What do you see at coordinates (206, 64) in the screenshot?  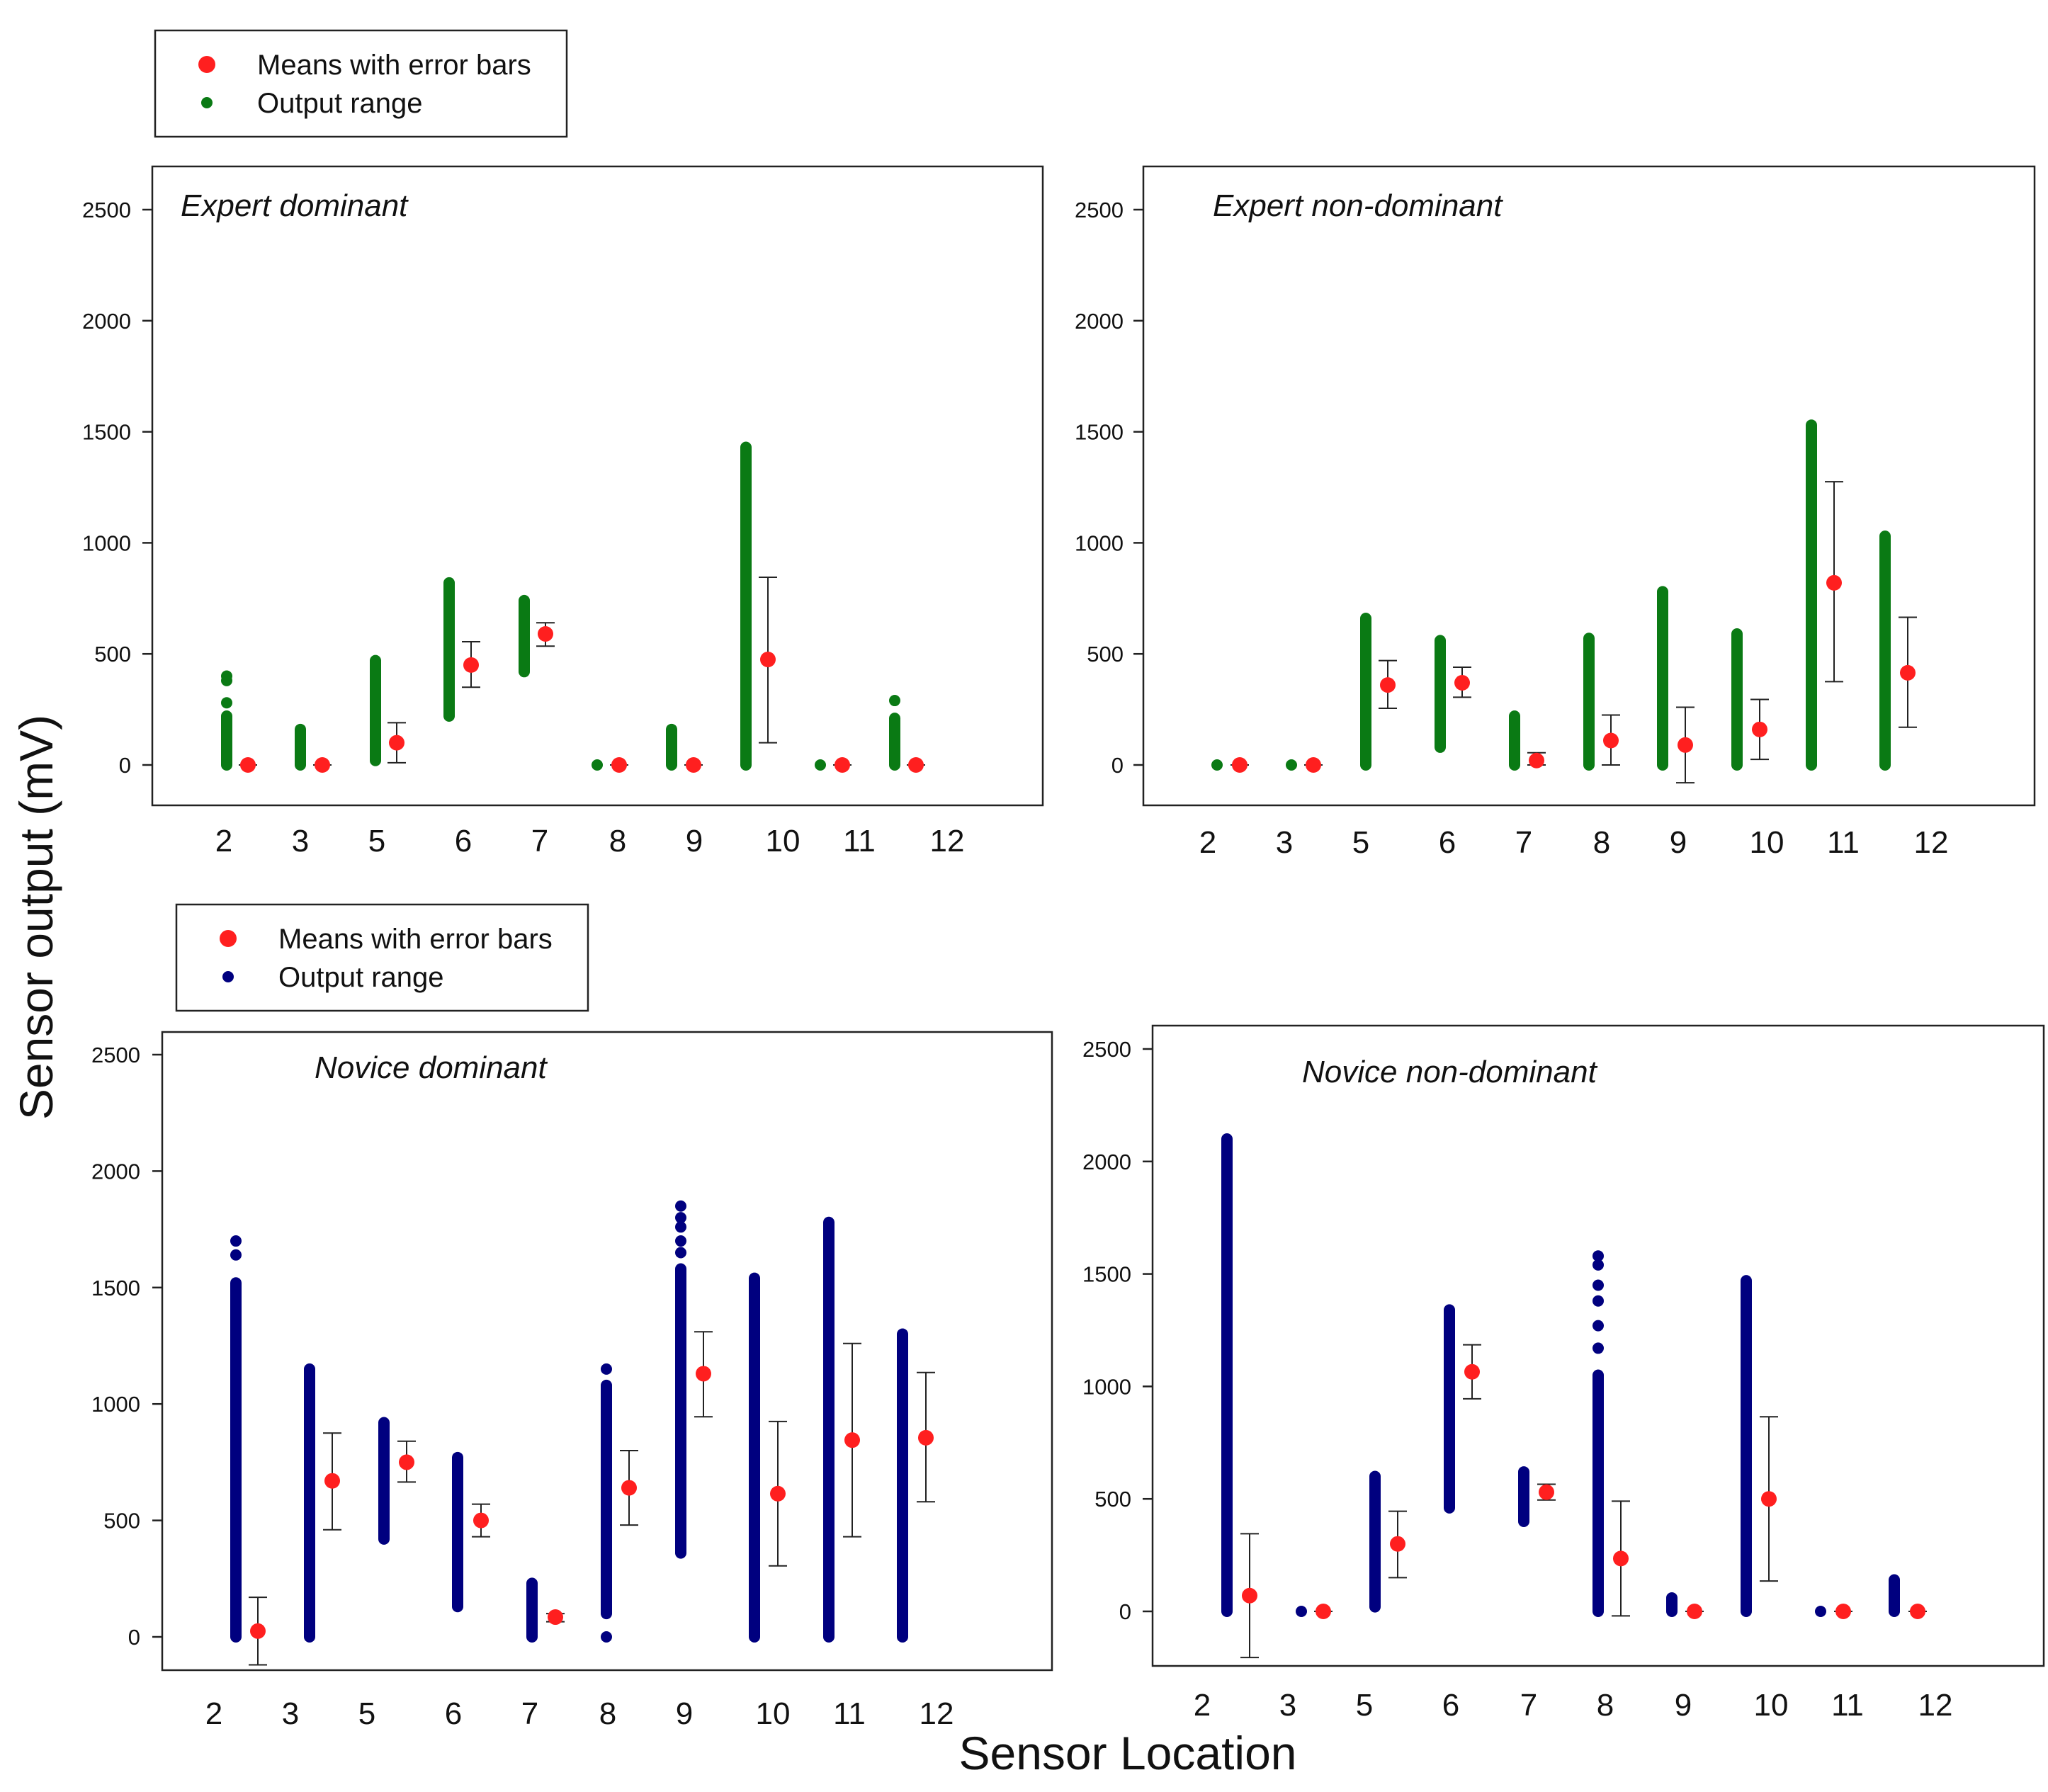 I see `legend-mean-marker` at bounding box center [206, 64].